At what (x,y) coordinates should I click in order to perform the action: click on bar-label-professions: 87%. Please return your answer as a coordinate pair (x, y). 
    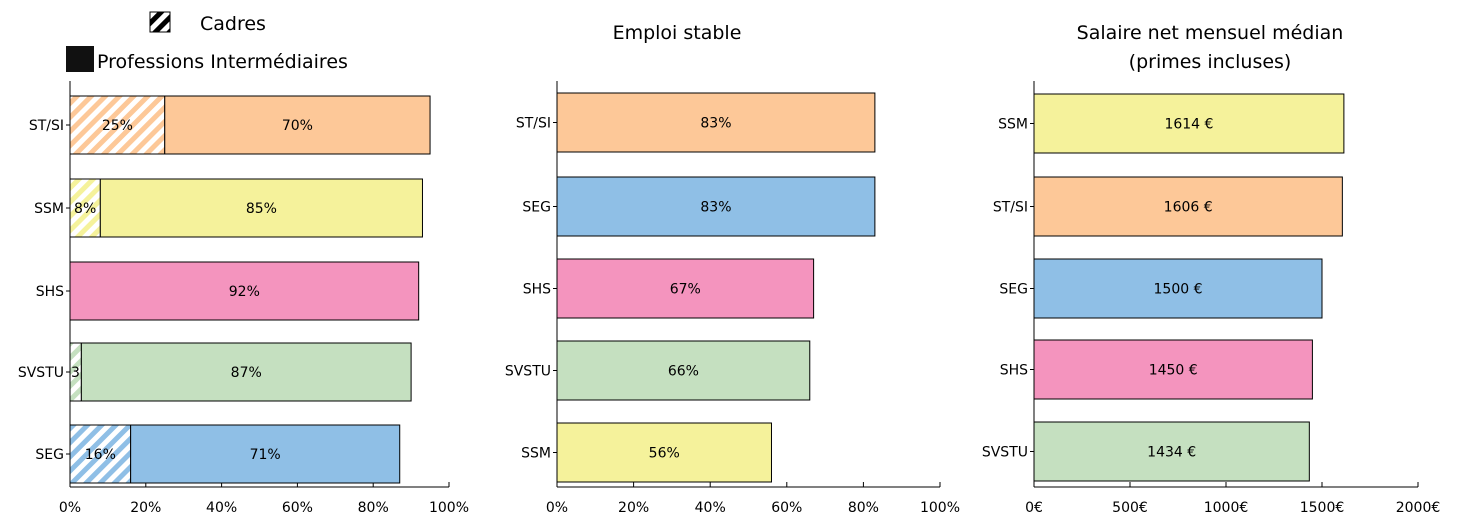
    Looking at the image, I should click on (246, 373).